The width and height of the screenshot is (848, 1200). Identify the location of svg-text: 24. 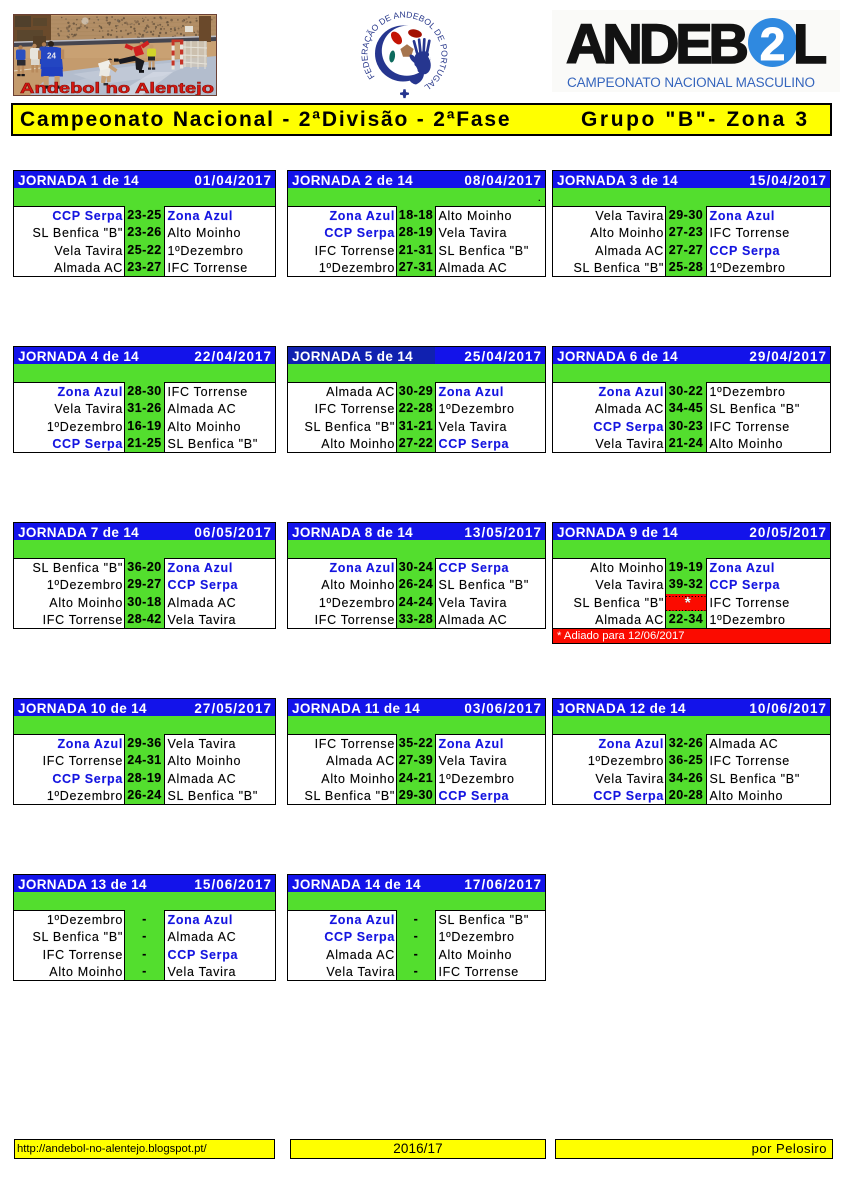
(51, 56).